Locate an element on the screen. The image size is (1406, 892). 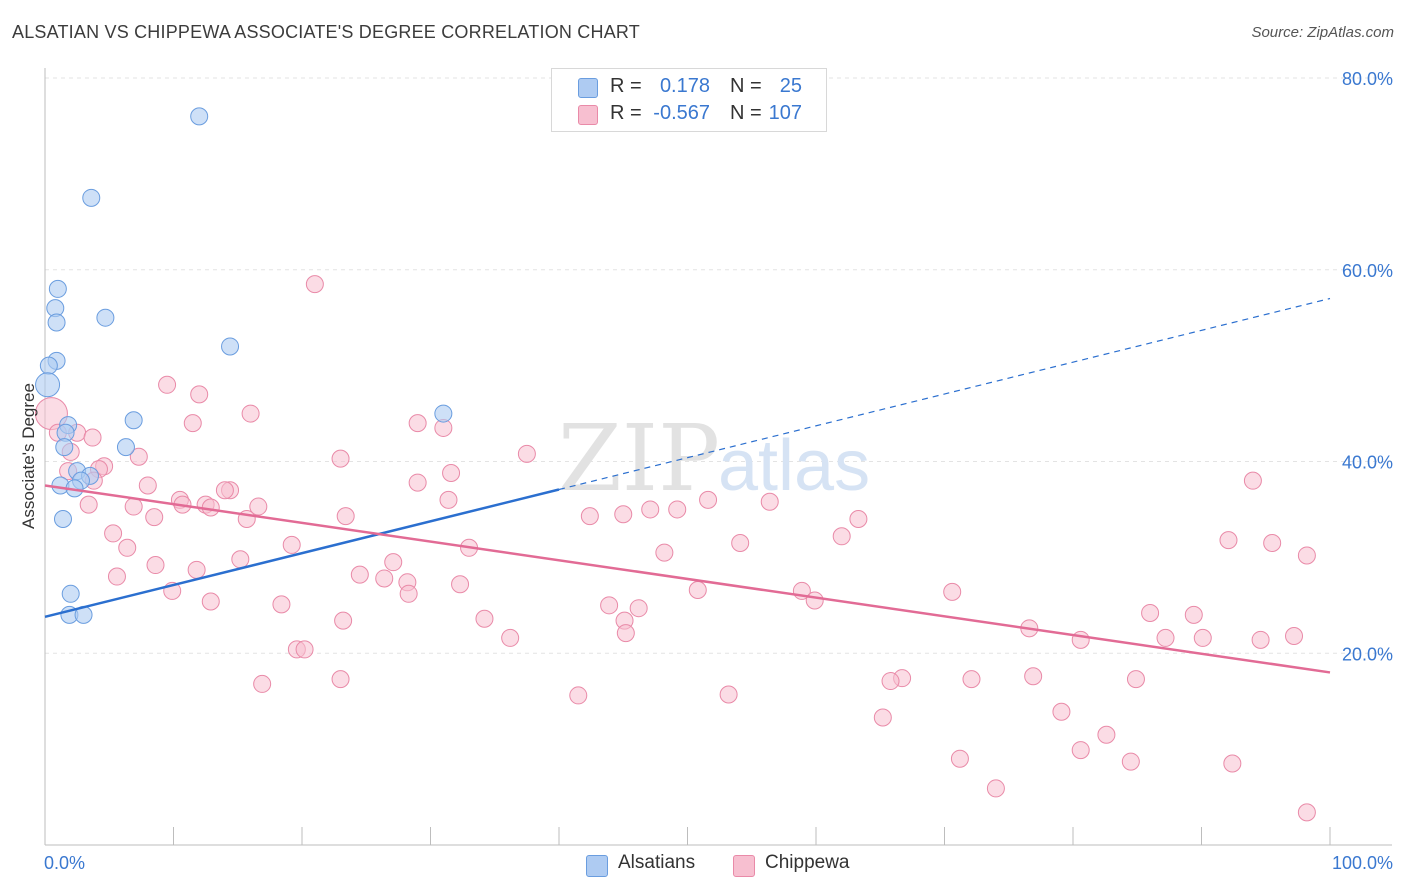
alsatians-legend-label: Alsatians is located at coordinates (657, 862).